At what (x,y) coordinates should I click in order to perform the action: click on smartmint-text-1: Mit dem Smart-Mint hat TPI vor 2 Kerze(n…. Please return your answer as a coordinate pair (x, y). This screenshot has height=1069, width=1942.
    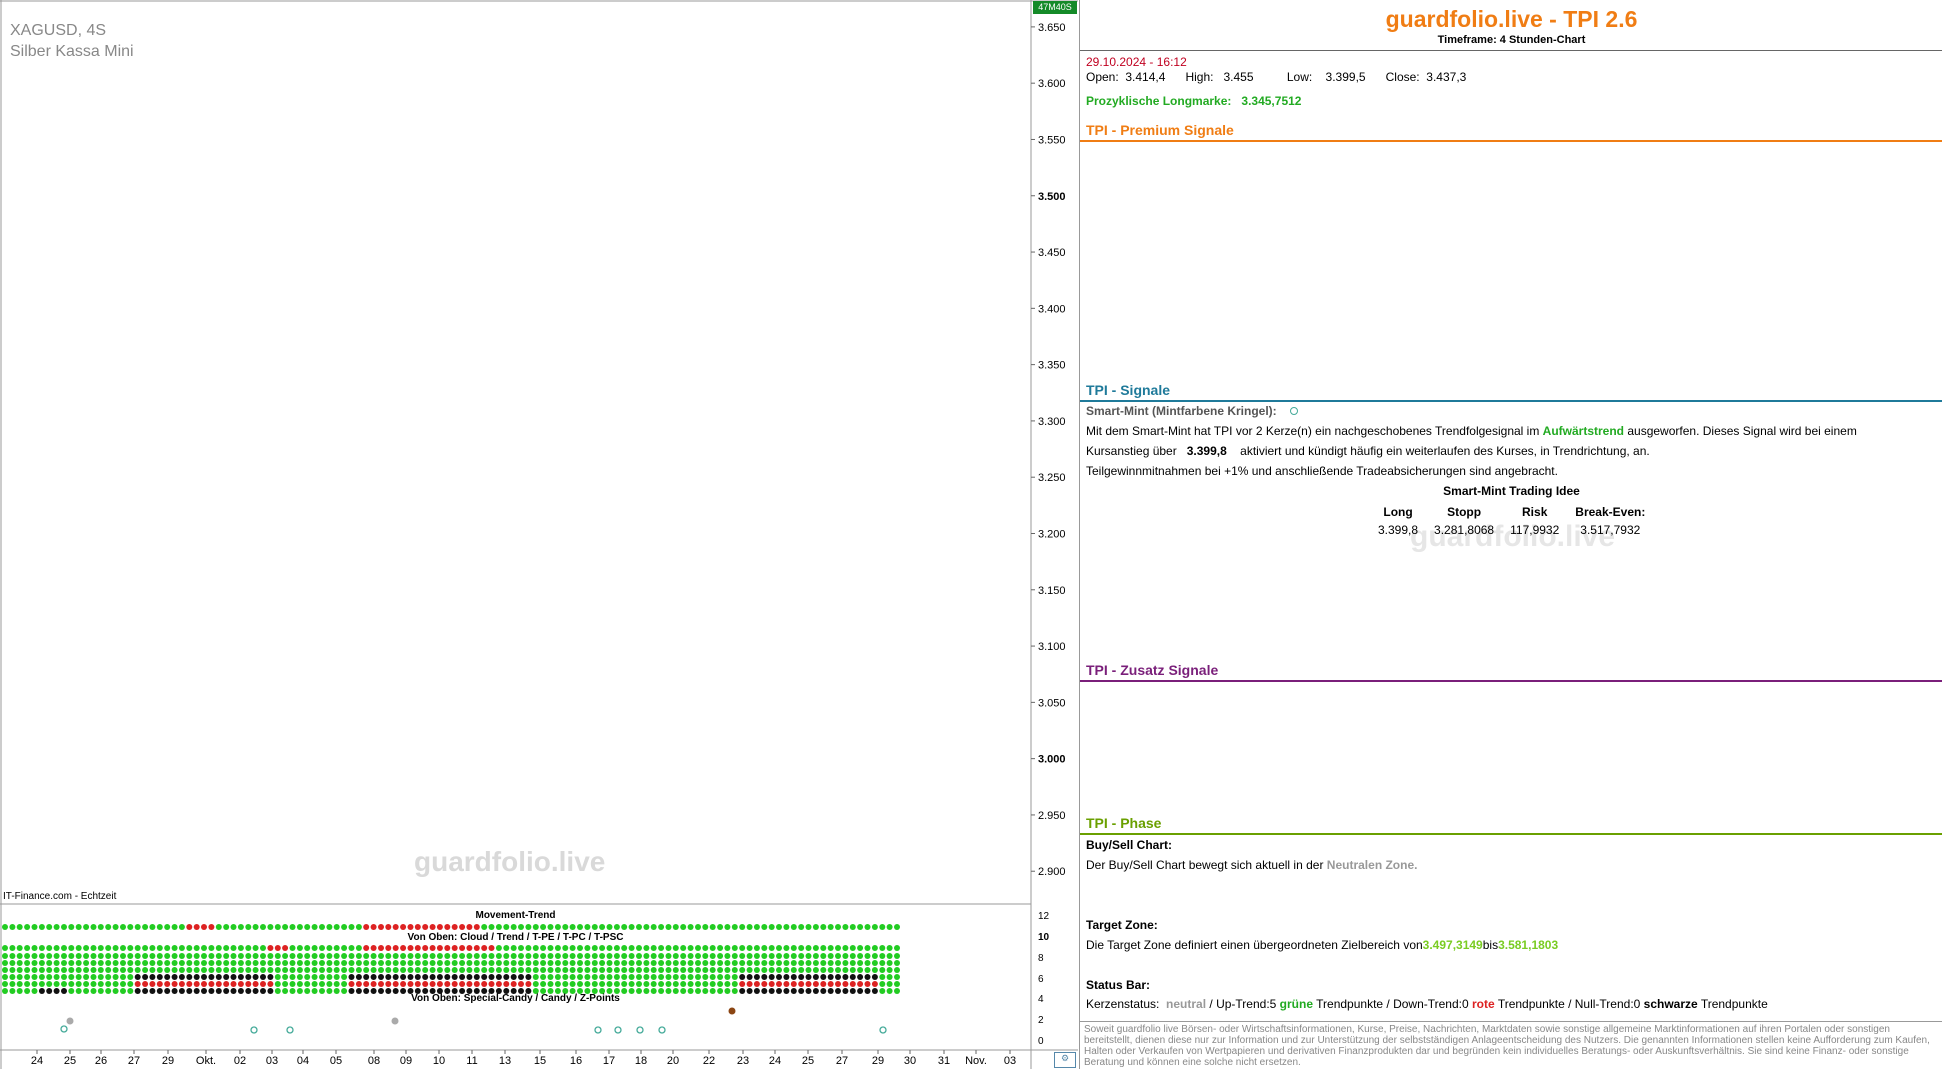
    Looking at the image, I should click on (1471, 431).